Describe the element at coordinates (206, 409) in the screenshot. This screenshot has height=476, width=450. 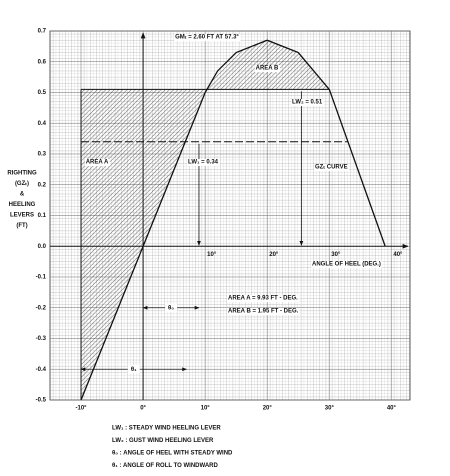
I see `x-tick-label: 10°` at that location.